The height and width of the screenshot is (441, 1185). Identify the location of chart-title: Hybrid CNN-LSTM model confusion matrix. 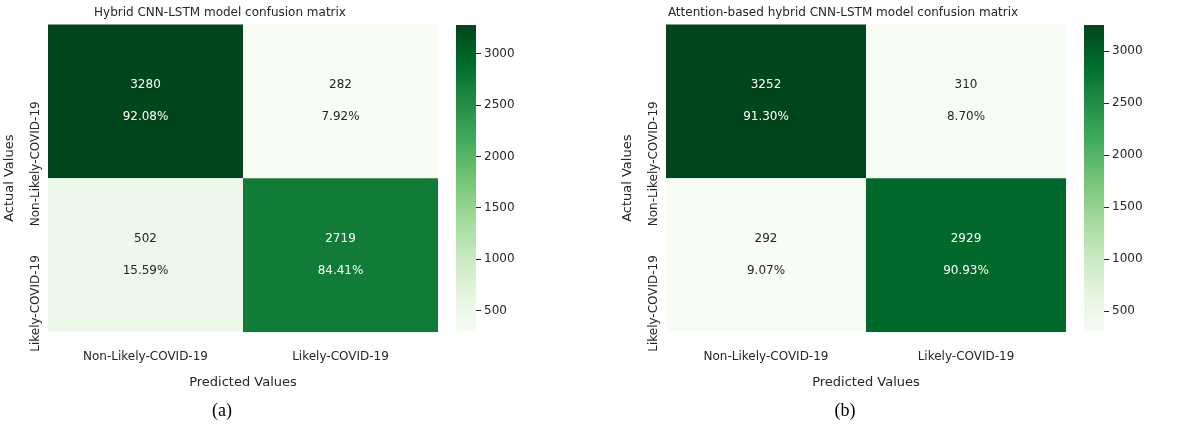
(220, 12).